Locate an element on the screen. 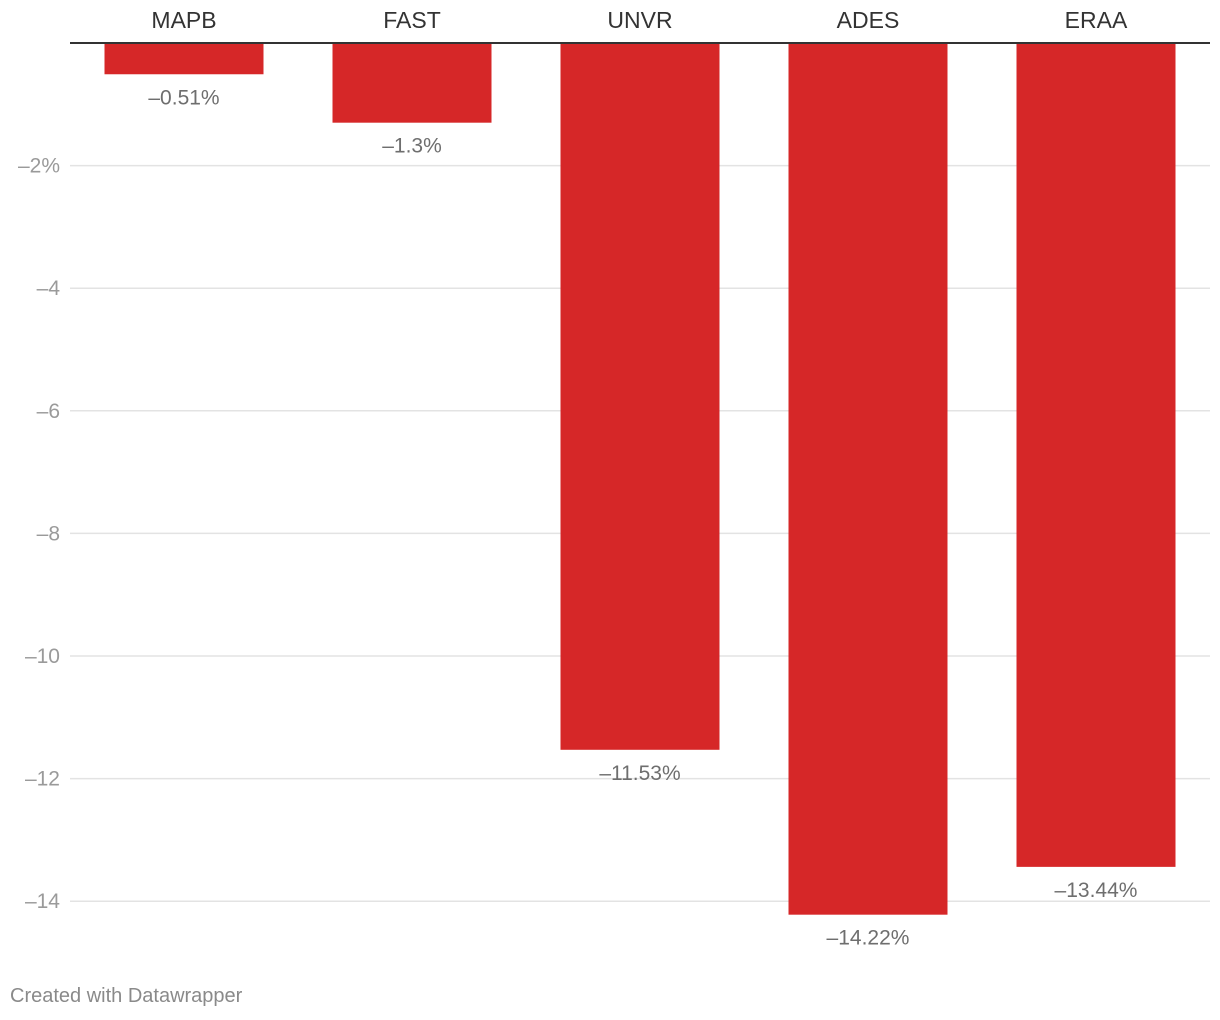 The height and width of the screenshot is (1020, 1220). bar-fast is located at coordinates (412, 83).